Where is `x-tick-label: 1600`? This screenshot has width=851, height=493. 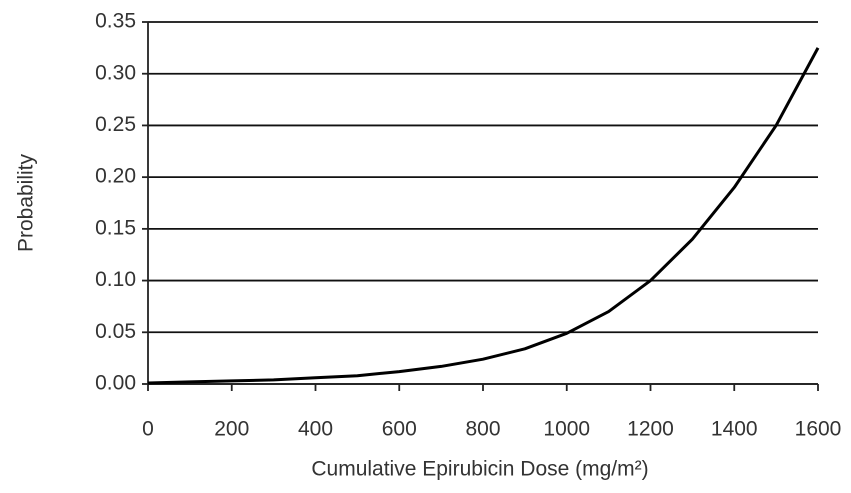 x-tick-label: 1600 is located at coordinates (818, 429).